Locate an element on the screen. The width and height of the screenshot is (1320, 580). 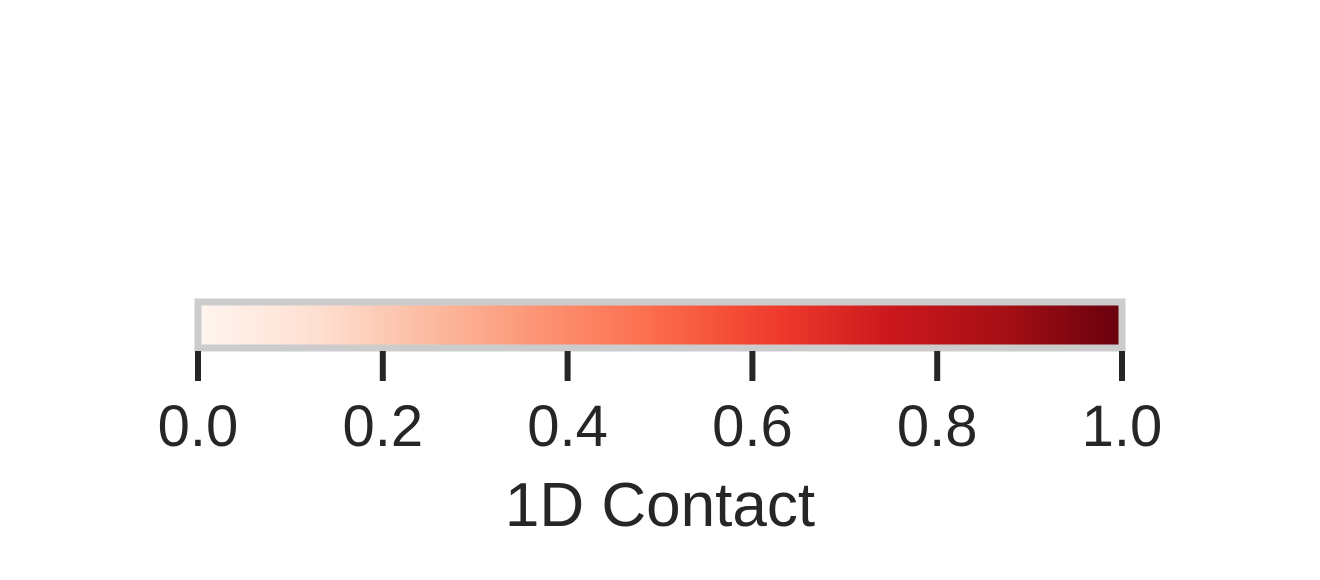
colorbar-tick-label: 0.6 is located at coordinates (752, 426).